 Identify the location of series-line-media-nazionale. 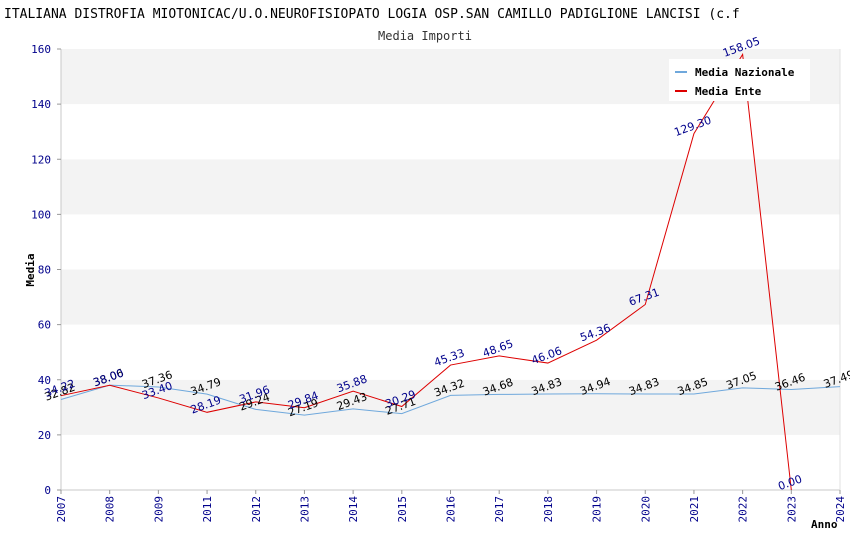
(450, 400).